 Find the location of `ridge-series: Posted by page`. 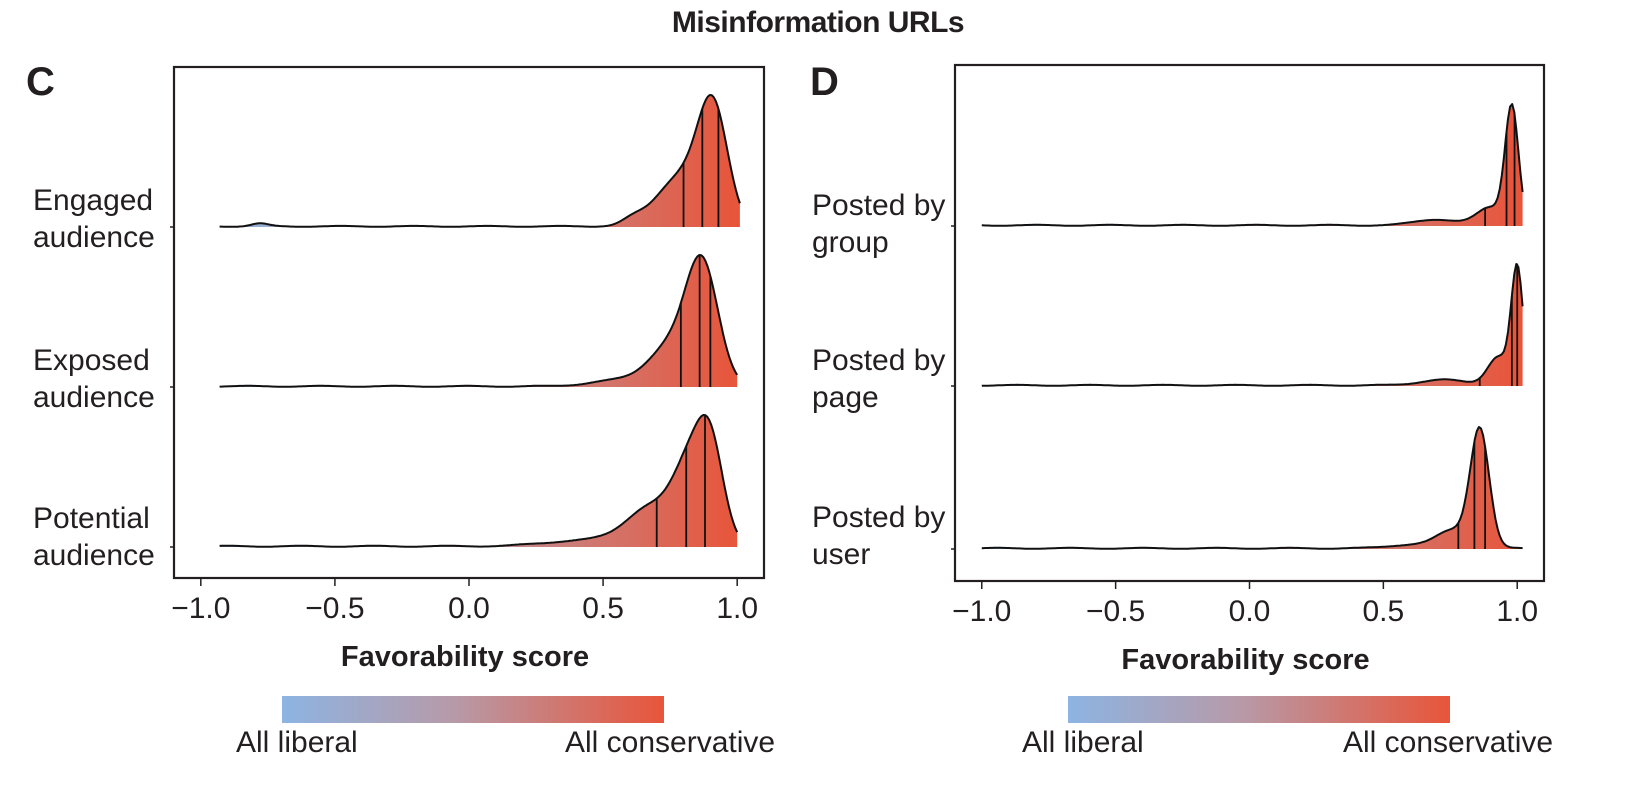

ridge-series: Posted by page is located at coordinates (1168, 338).